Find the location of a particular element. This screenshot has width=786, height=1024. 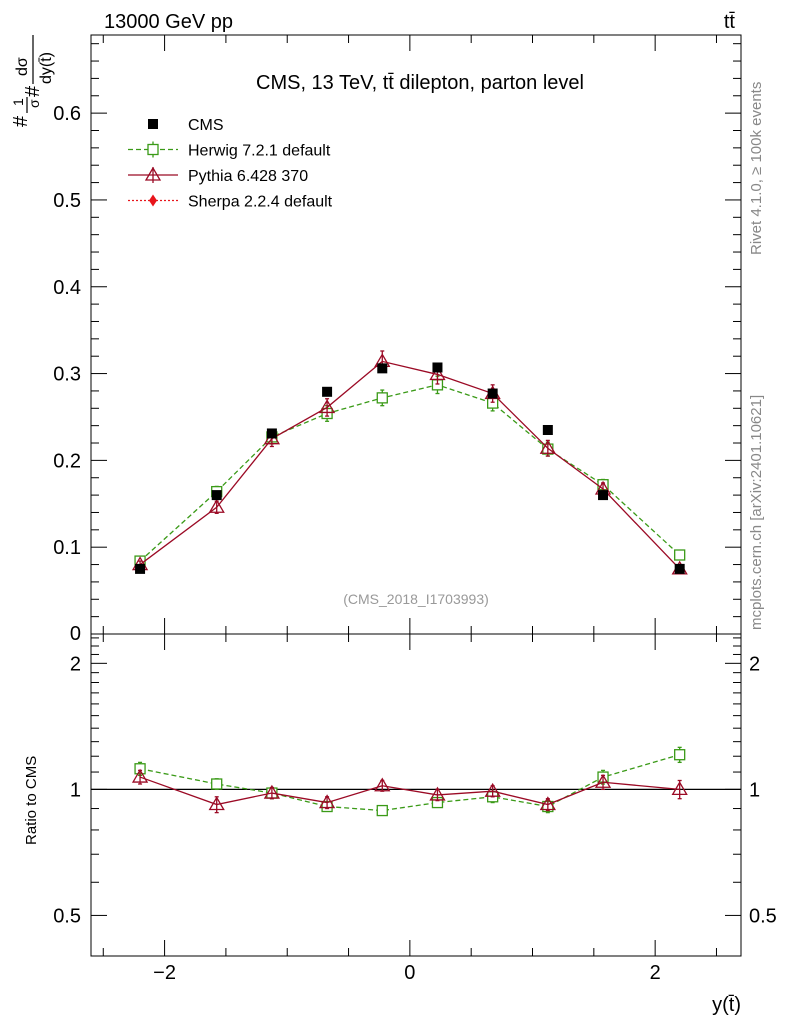

legend-label-pythia: Pythia 6.428 370 is located at coordinates (248, 176).